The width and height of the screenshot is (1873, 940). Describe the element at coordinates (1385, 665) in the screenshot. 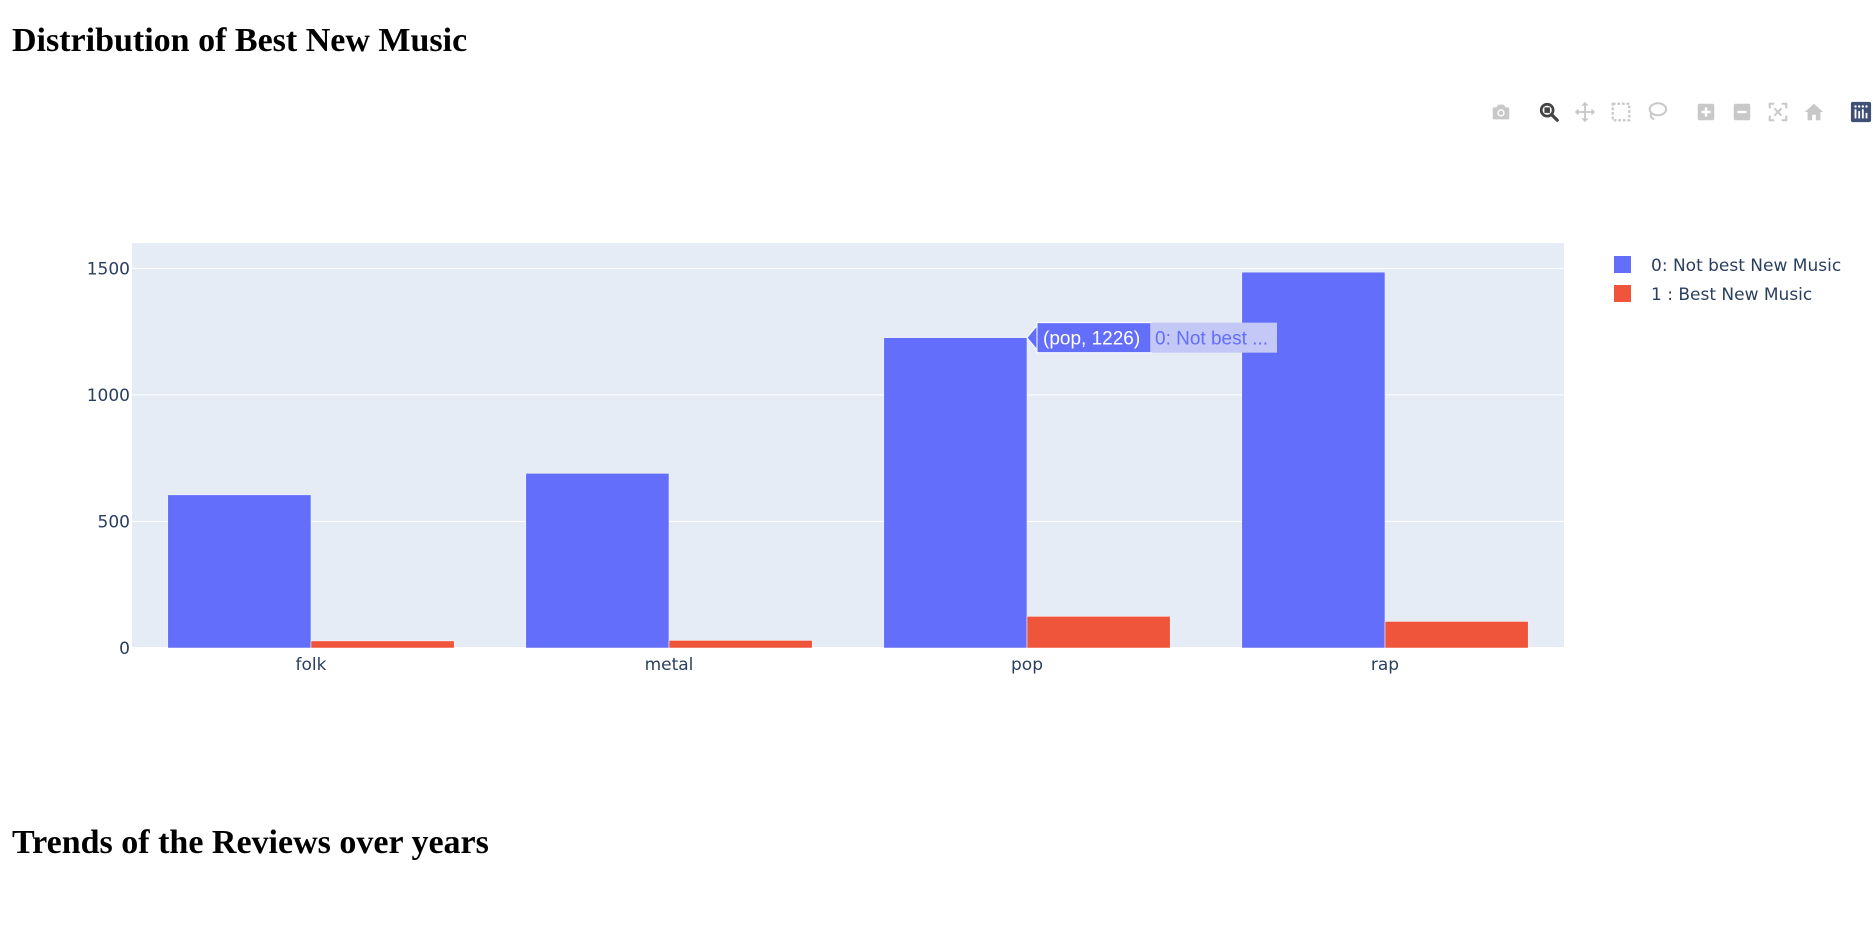

I see `x-tick-label: rap` at that location.